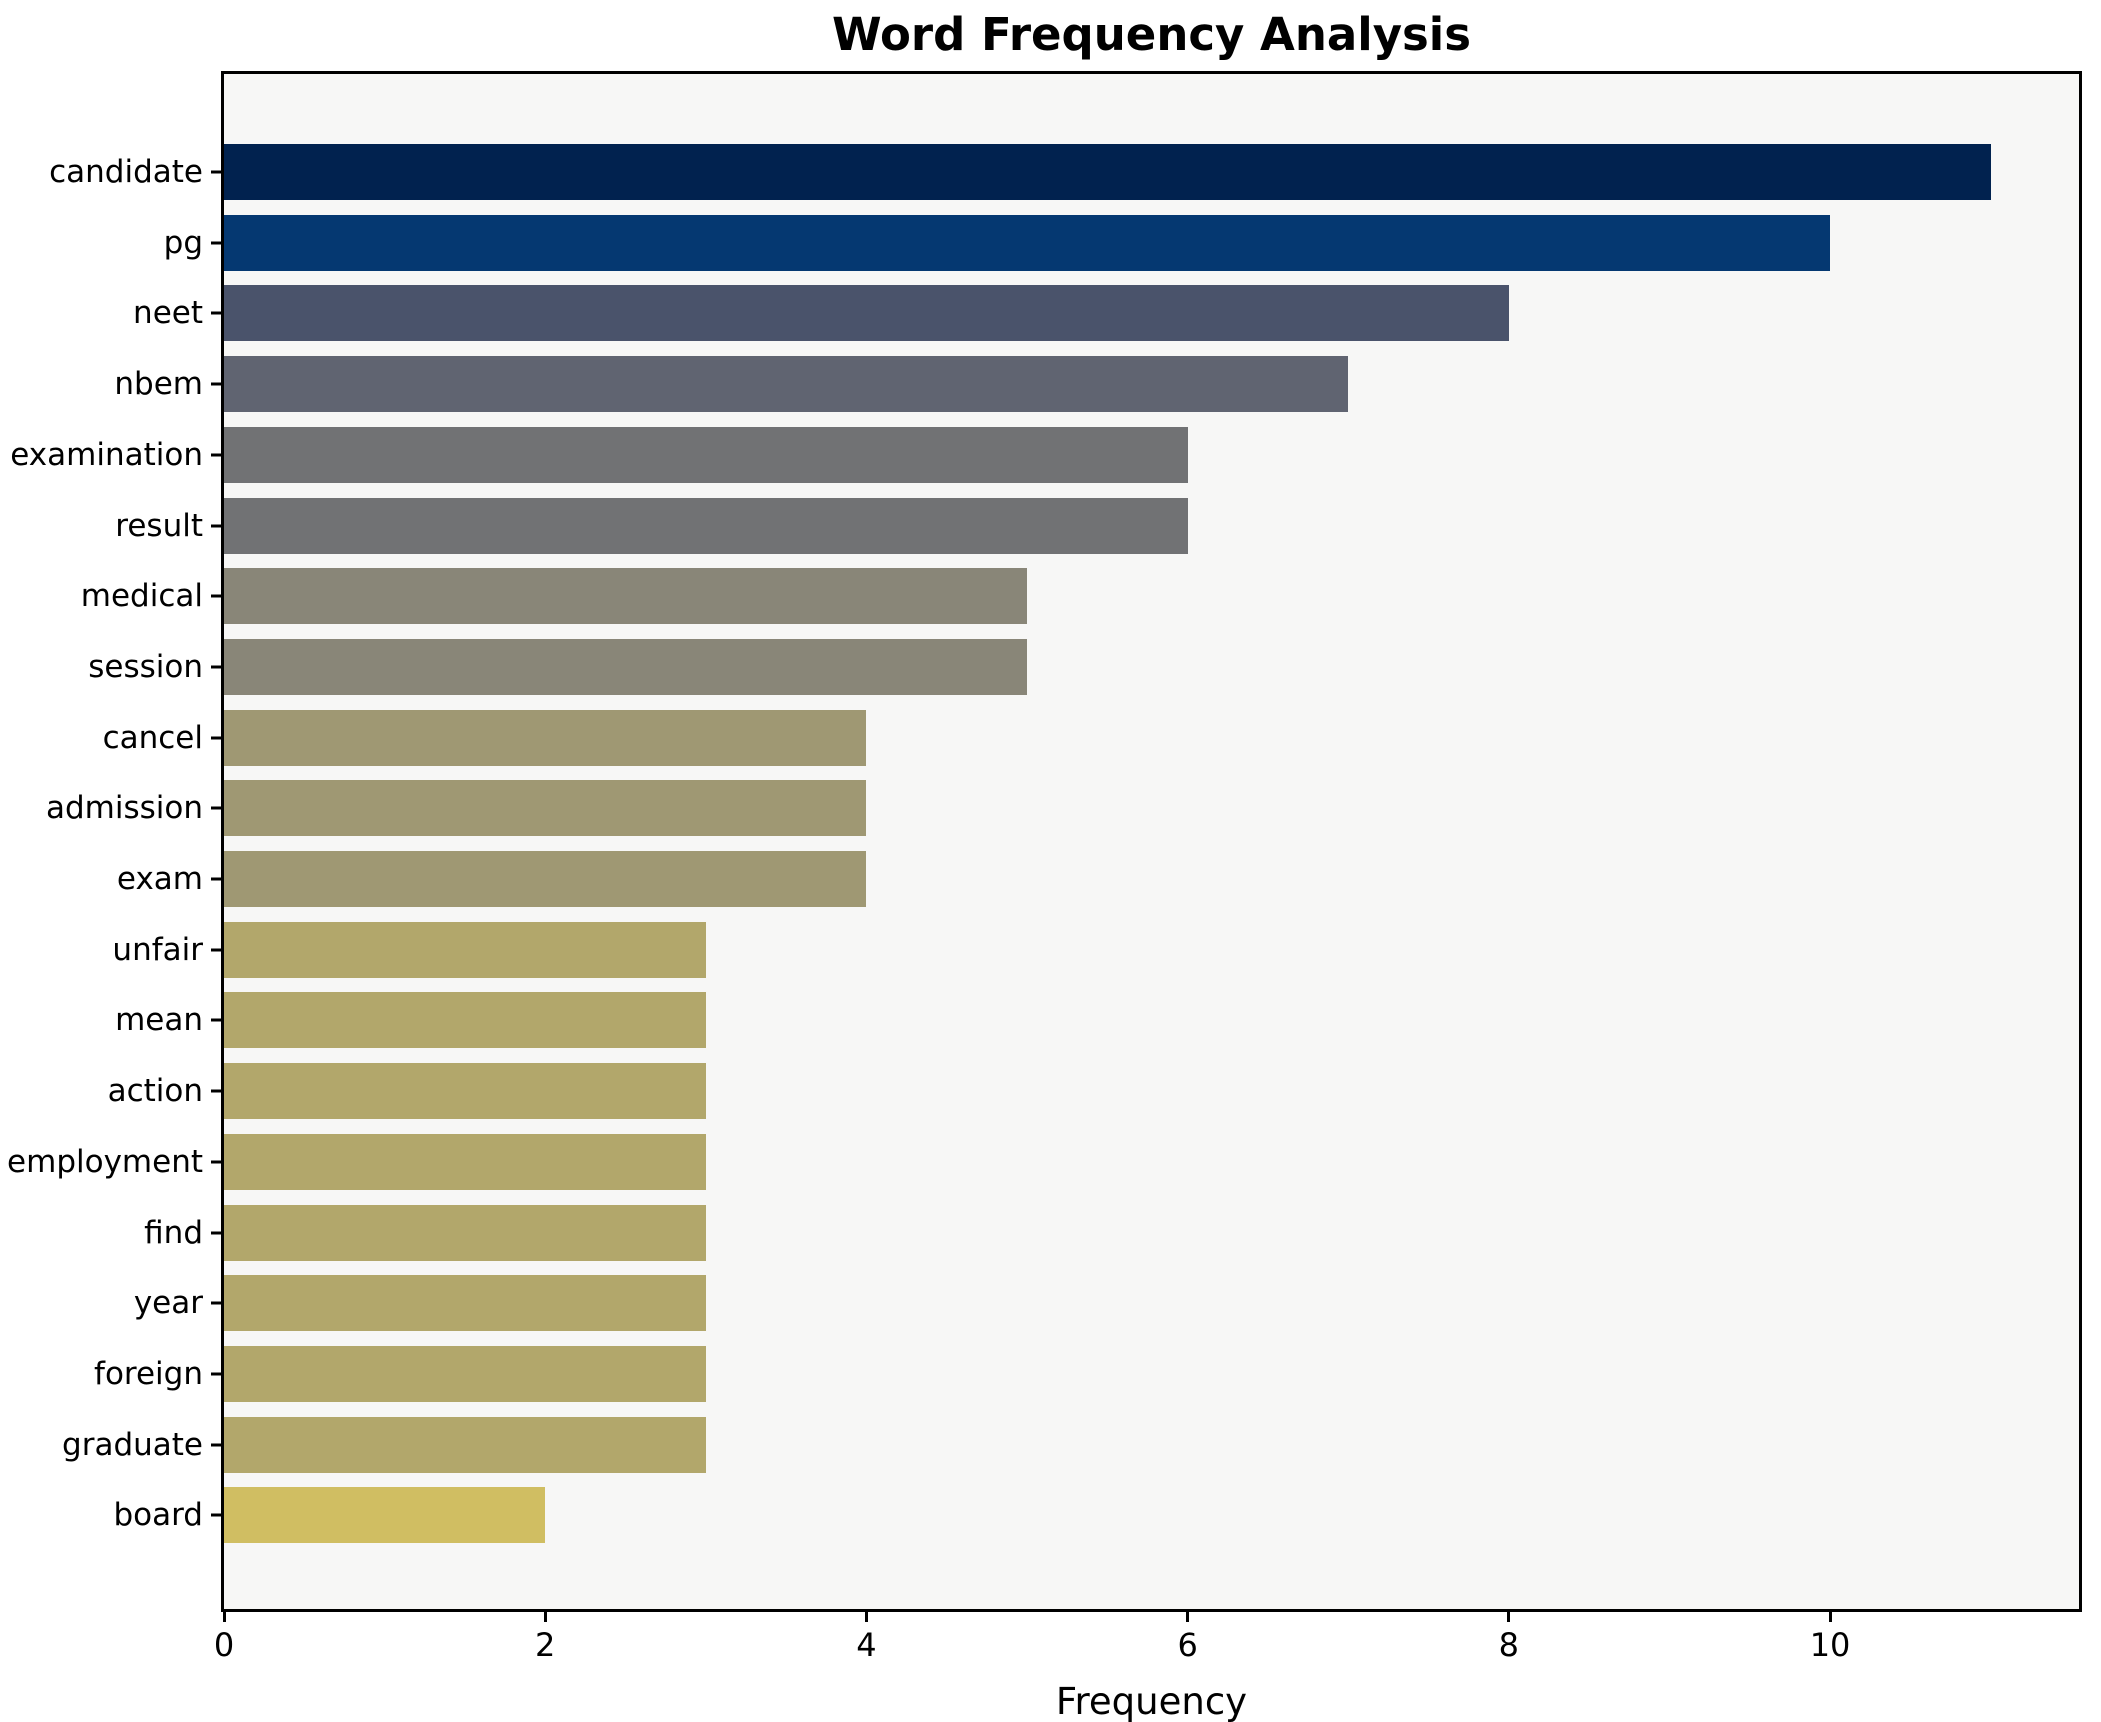  What do you see at coordinates (152, 737) in the screenshot?
I see `y-tick-label: cancel` at bounding box center [152, 737].